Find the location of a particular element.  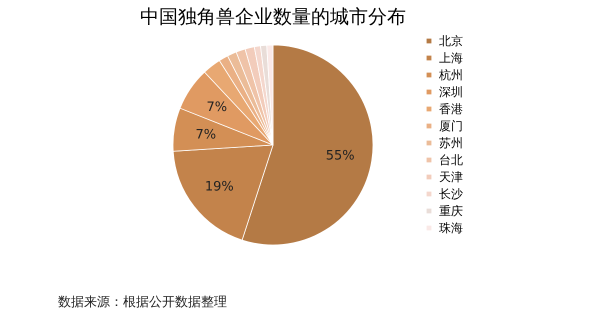

source-note: 数据来源：根据公开数据整理 is located at coordinates (142, 302).